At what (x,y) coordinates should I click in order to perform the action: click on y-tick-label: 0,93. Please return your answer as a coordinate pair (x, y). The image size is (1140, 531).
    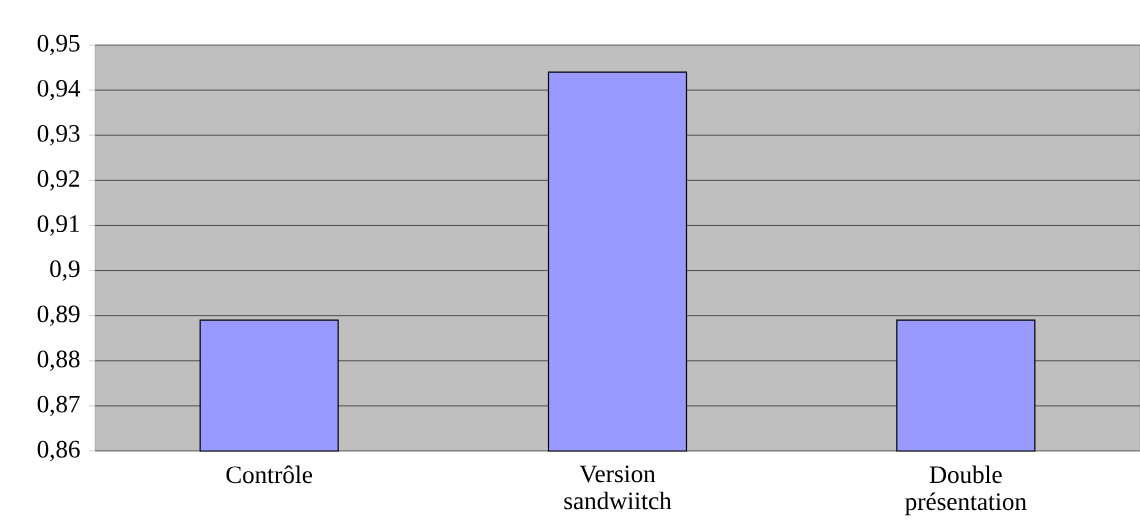
    Looking at the image, I should click on (58, 135).